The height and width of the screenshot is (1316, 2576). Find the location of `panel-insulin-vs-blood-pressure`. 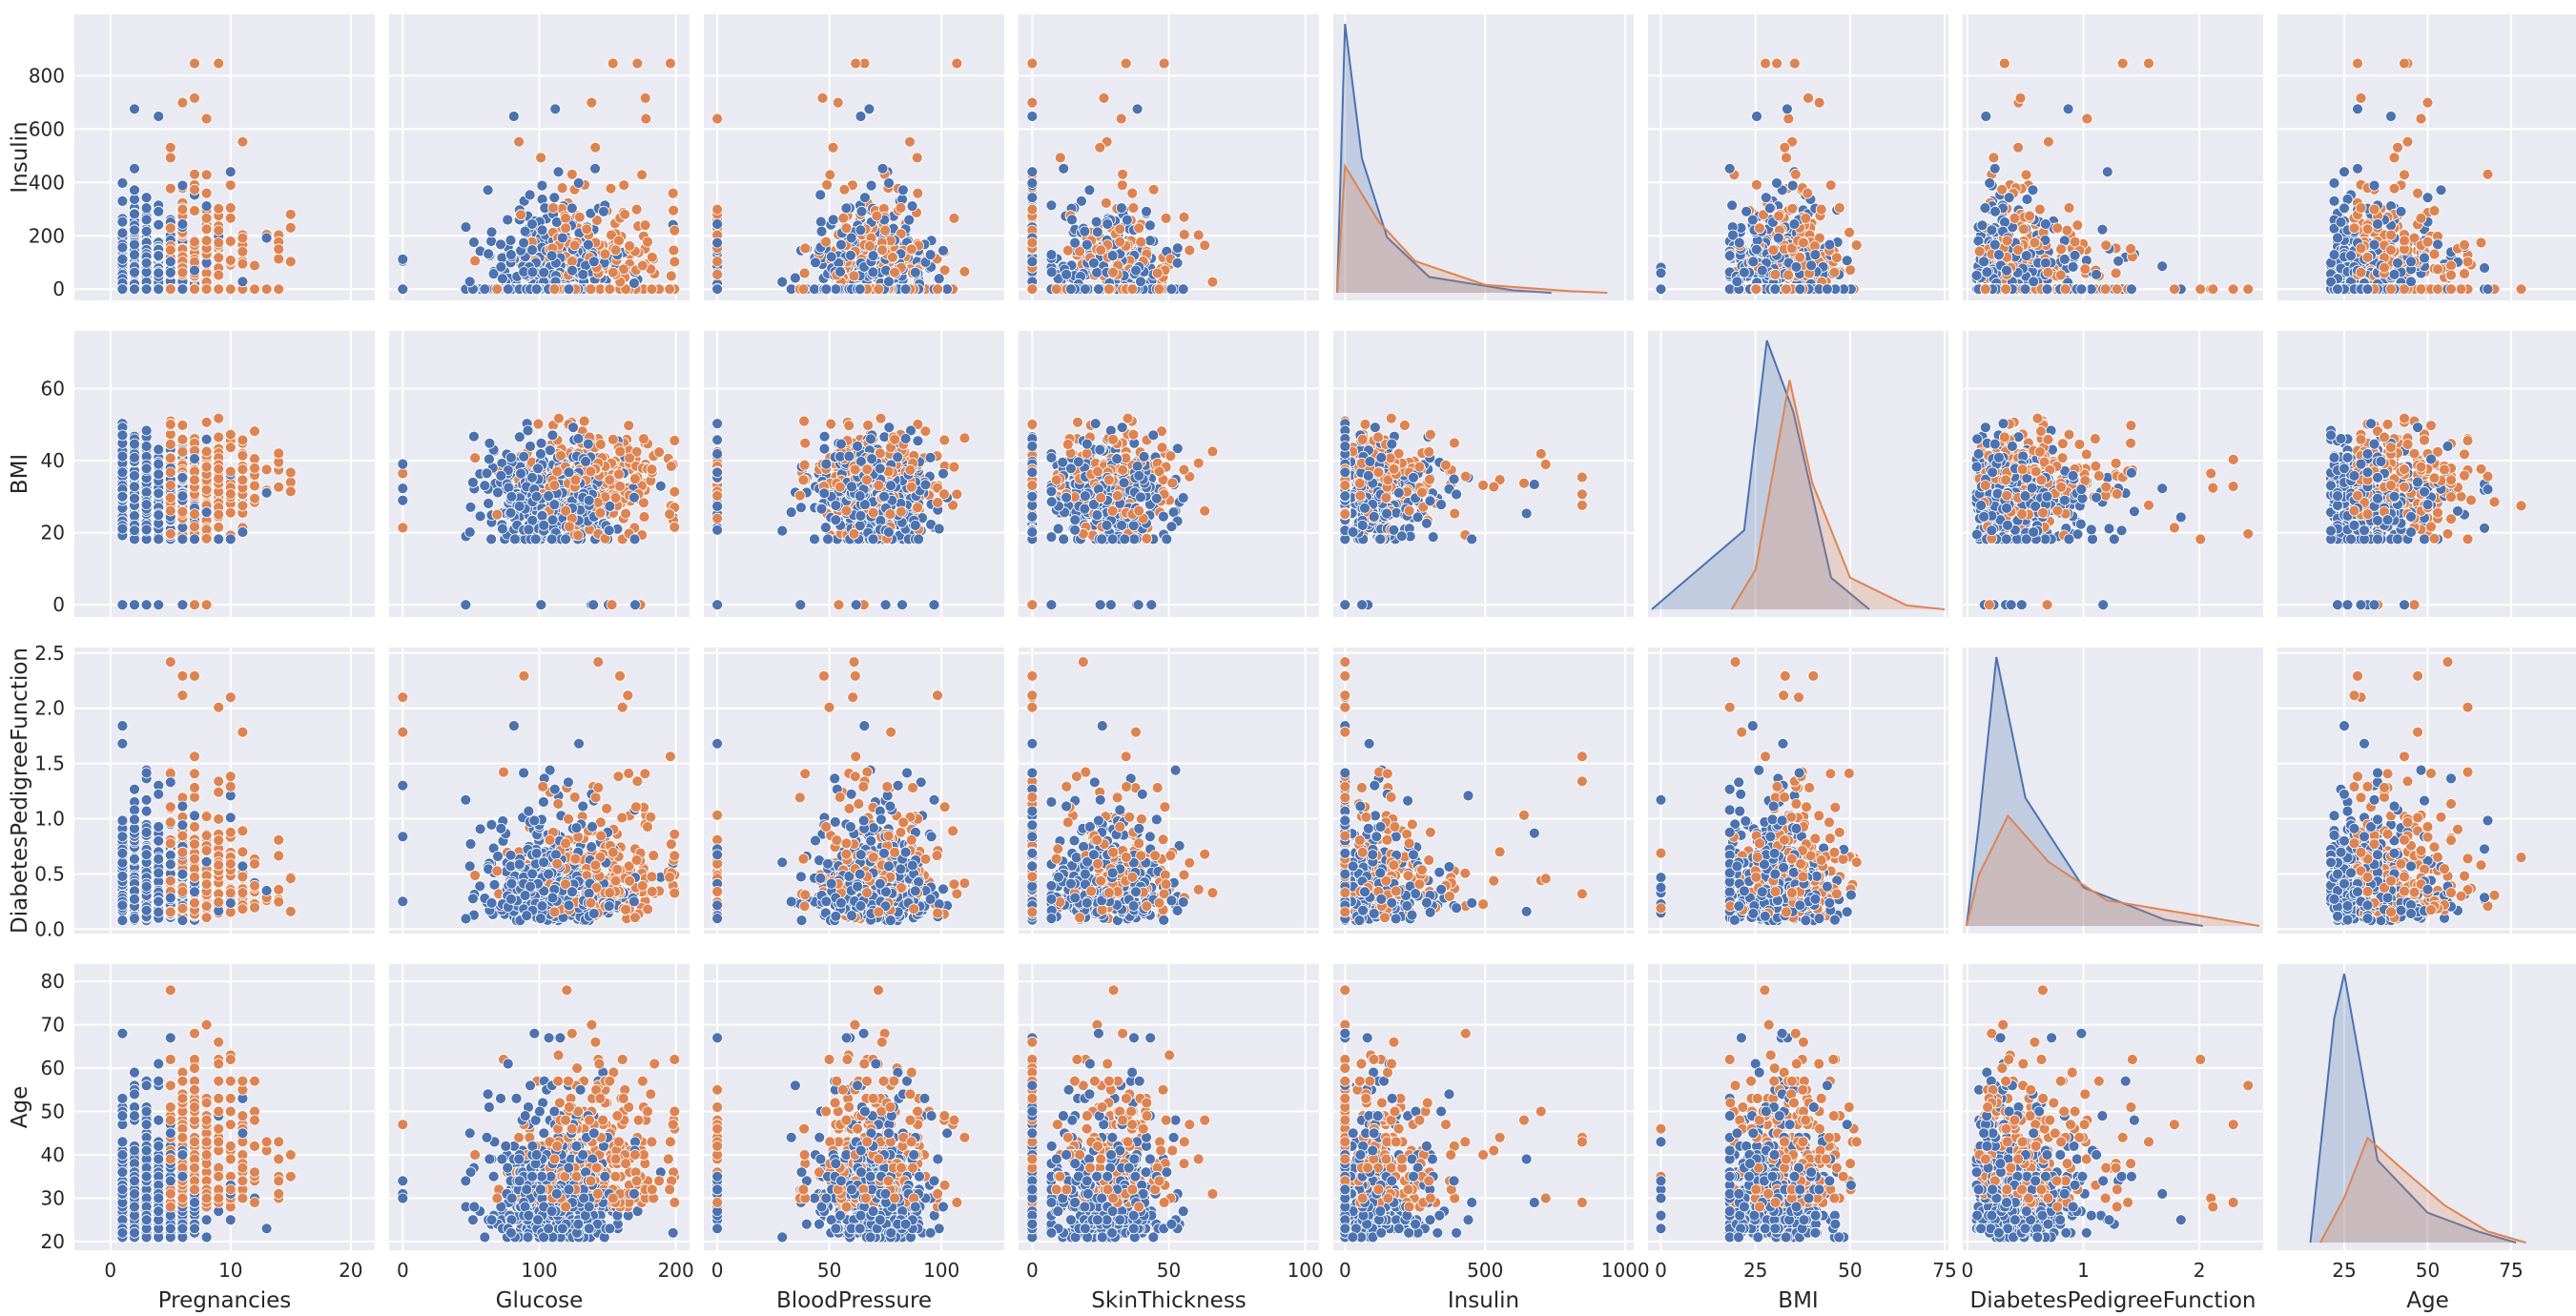

panel-insulin-vs-blood-pressure is located at coordinates (854, 157).